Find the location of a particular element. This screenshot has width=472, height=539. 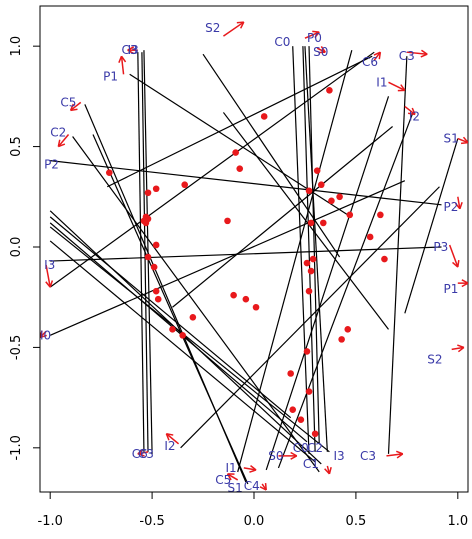

point-label: I1 is located at coordinates (230, 468).